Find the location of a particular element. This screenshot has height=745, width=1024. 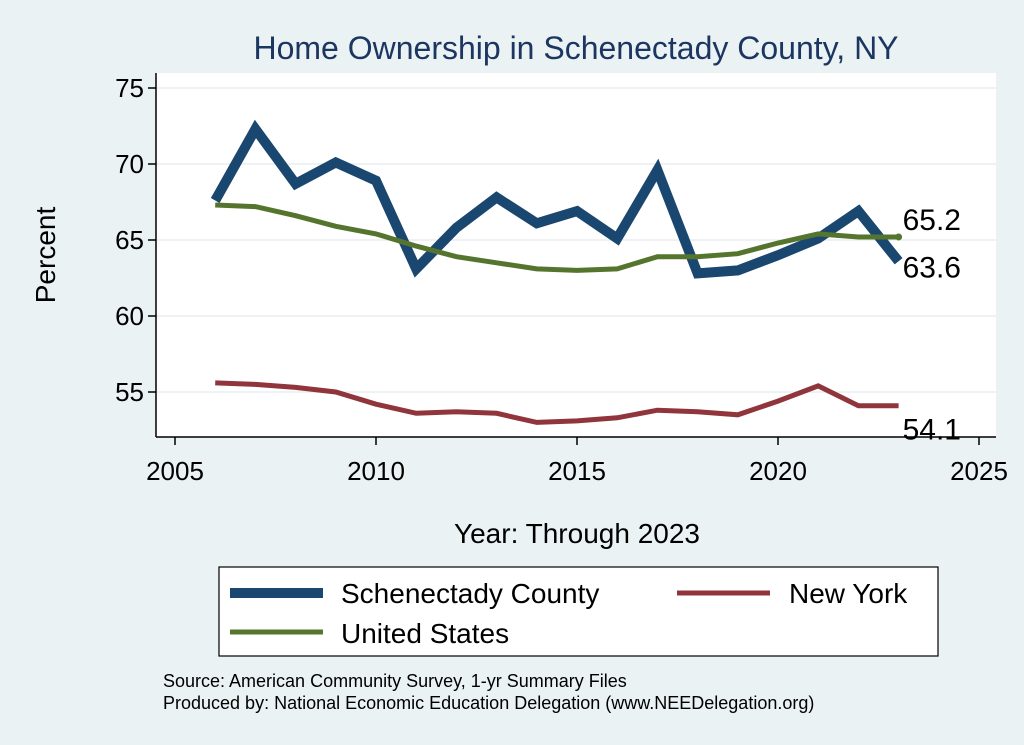

end-labels: 65.2 63.6 54.1 is located at coordinates (932, 325).